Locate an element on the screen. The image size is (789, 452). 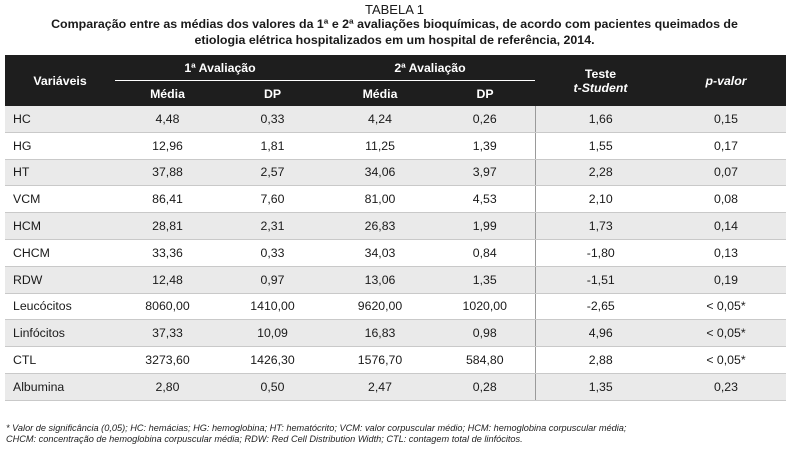
table-label: TABELA 1 is located at coordinates (394, 9).